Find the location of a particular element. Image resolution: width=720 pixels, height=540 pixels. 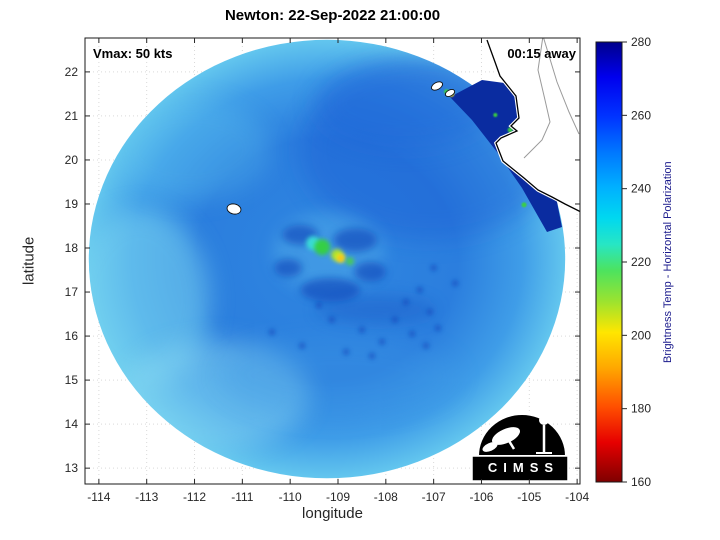

y-tick-label: 22 is located at coordinates (72, 72).